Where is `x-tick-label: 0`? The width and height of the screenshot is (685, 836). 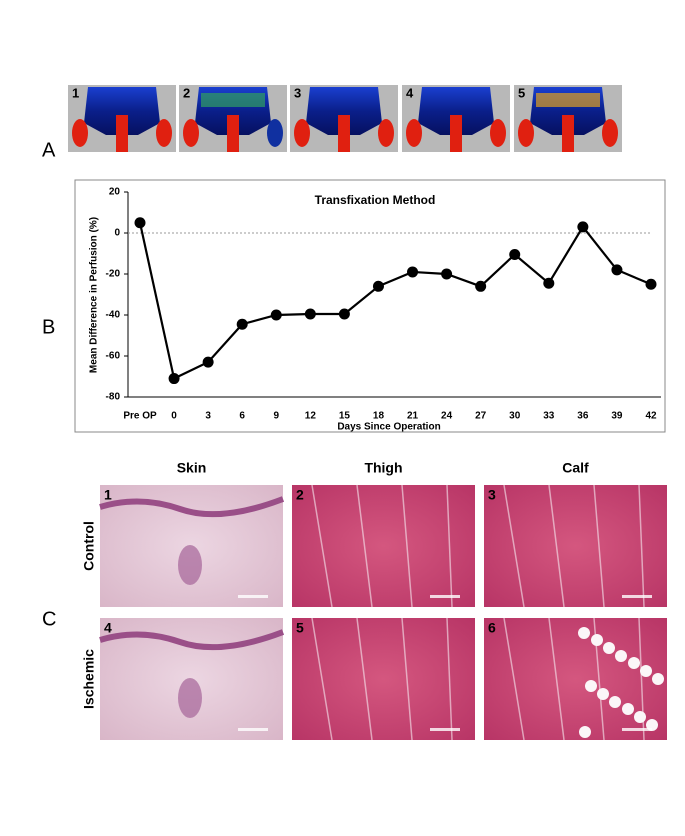 x-tick-label: 0 is located at coordinates (174, 416).